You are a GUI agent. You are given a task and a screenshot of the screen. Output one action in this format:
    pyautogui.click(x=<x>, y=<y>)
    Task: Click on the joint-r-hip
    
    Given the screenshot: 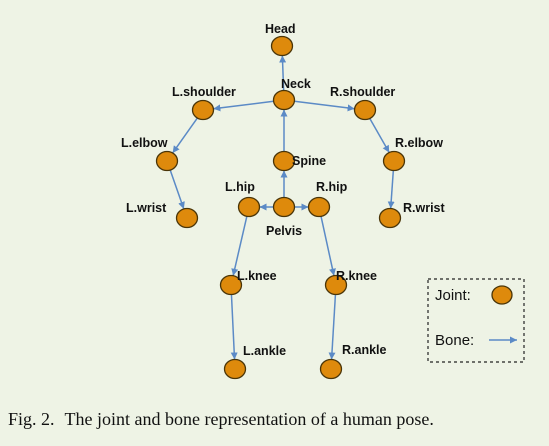 What is the action you would take?
    pyautogui.click(x=319, y=207)
    